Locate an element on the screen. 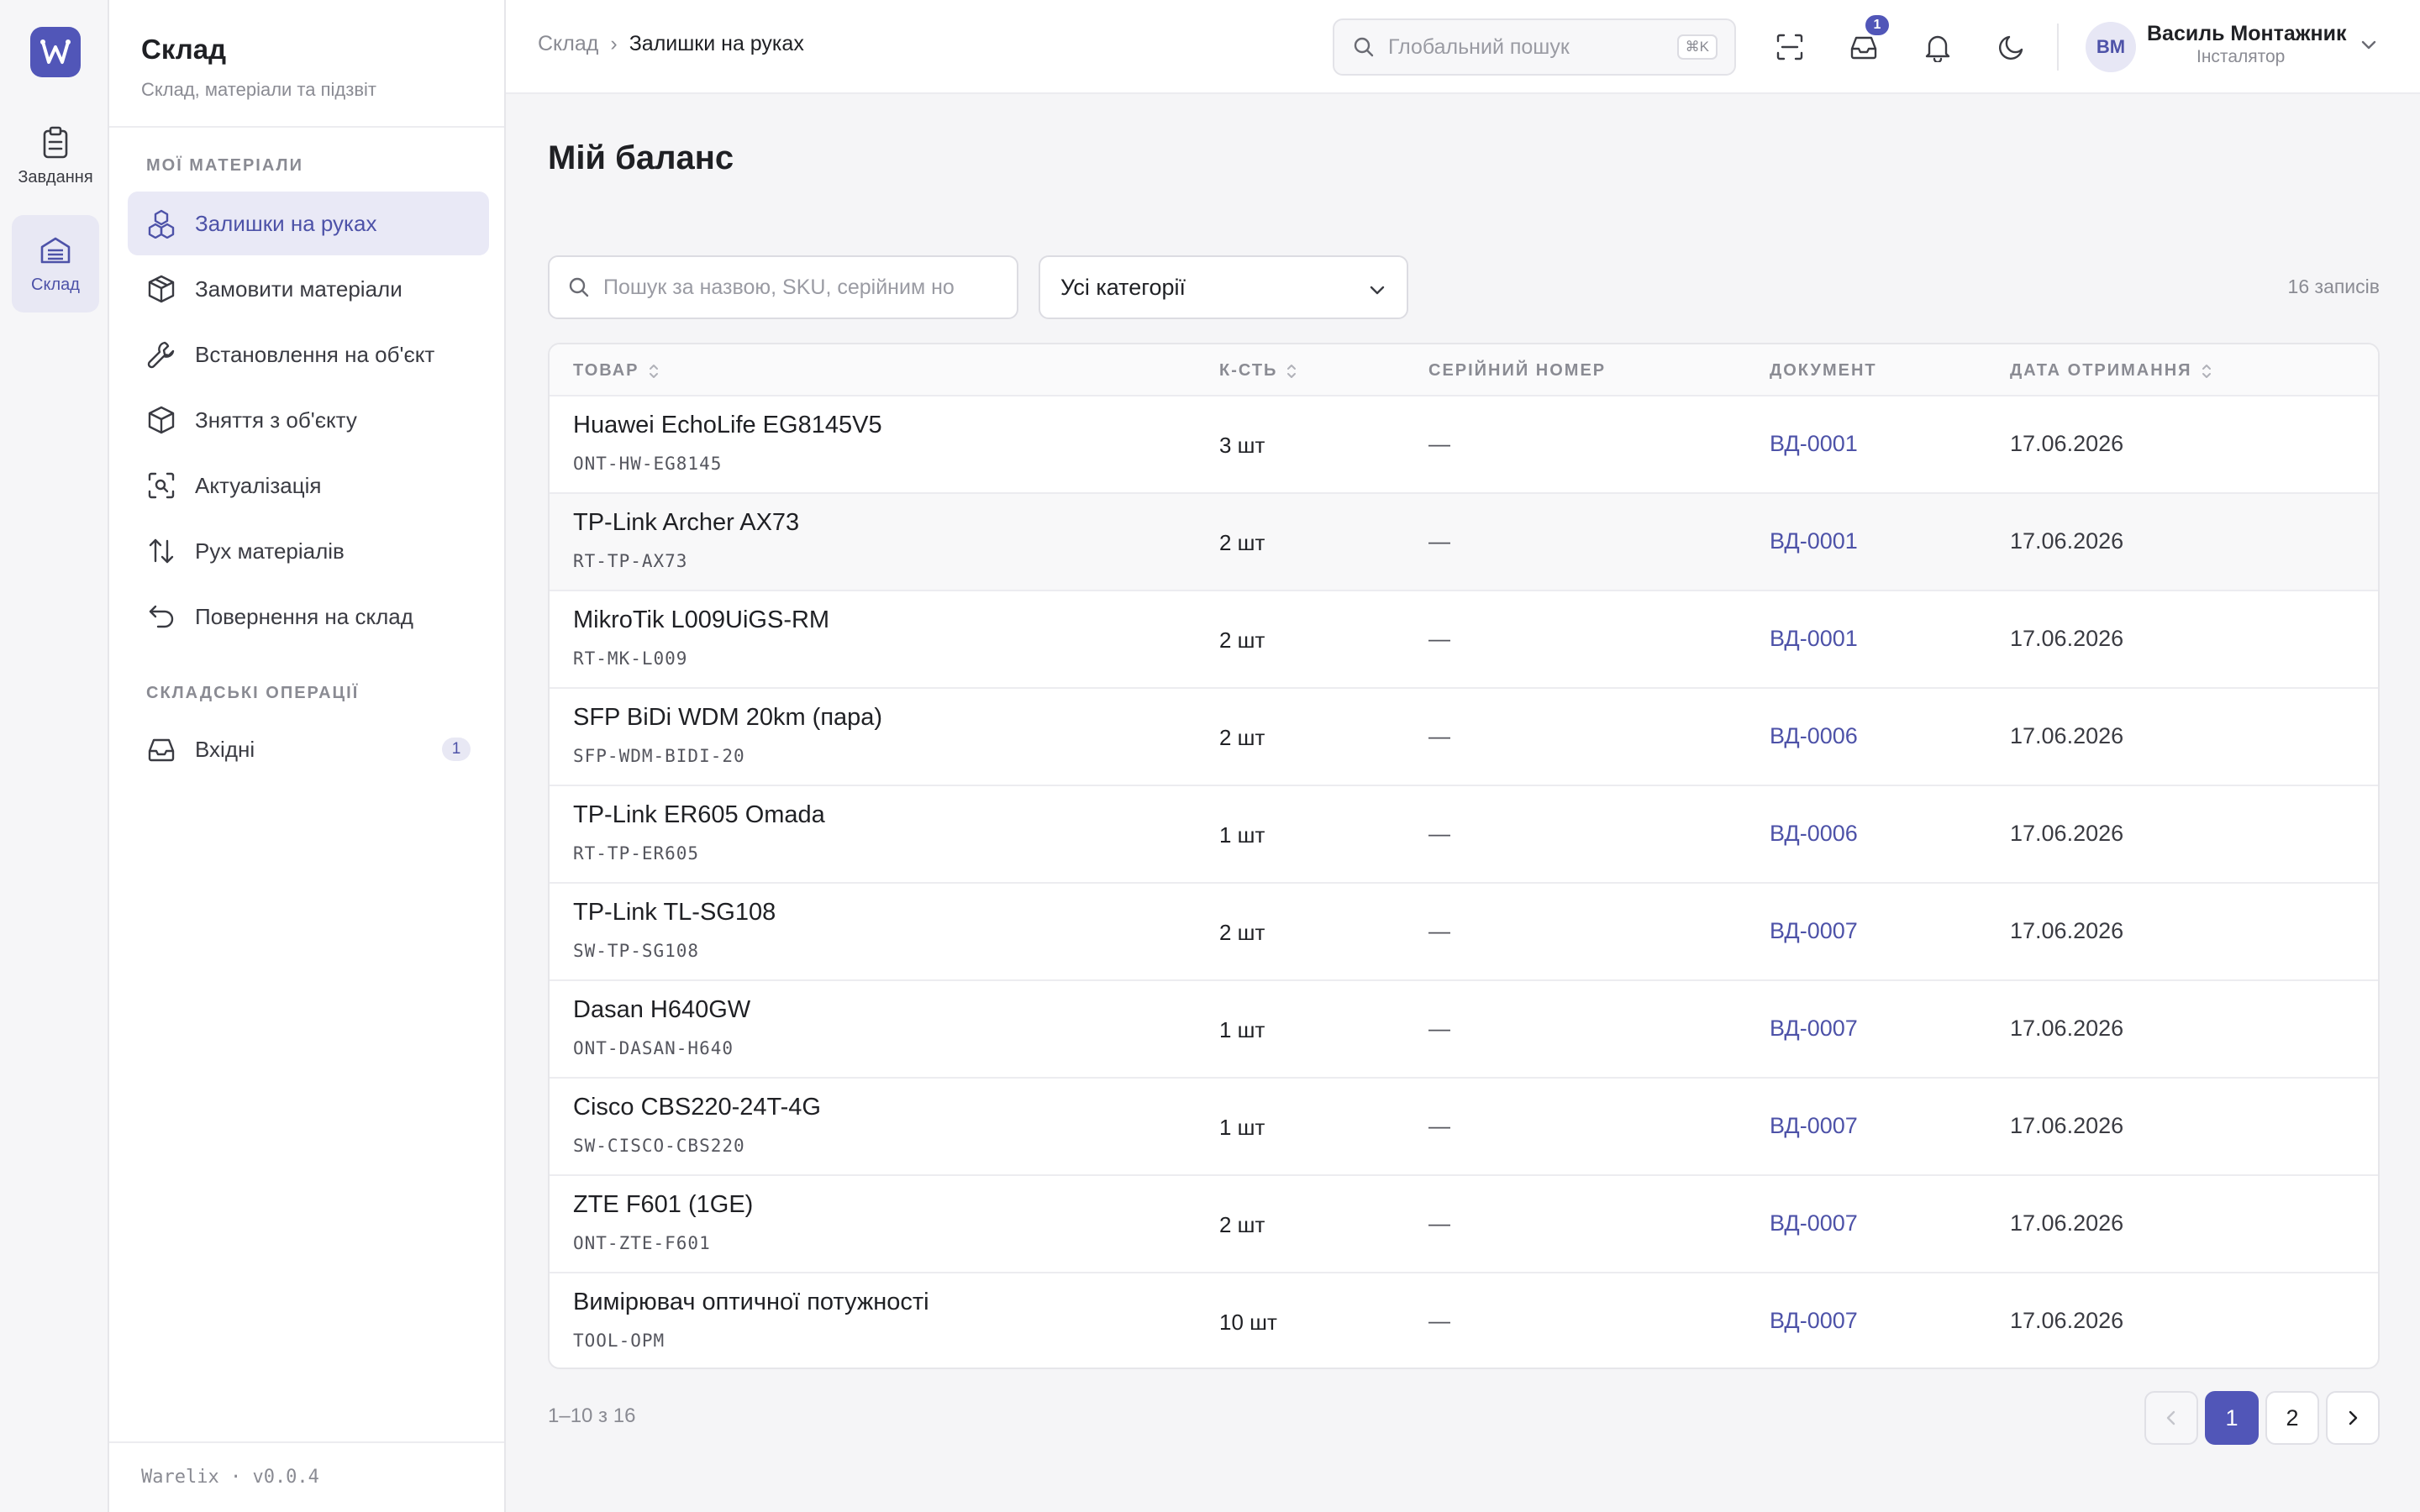 The height and width of the screenshot is (1512, 2420). nav-section-warehouse-ops: СКЛАДСЬКІ ОПЕРАЦІЇ is located at coordinates (253, 693).